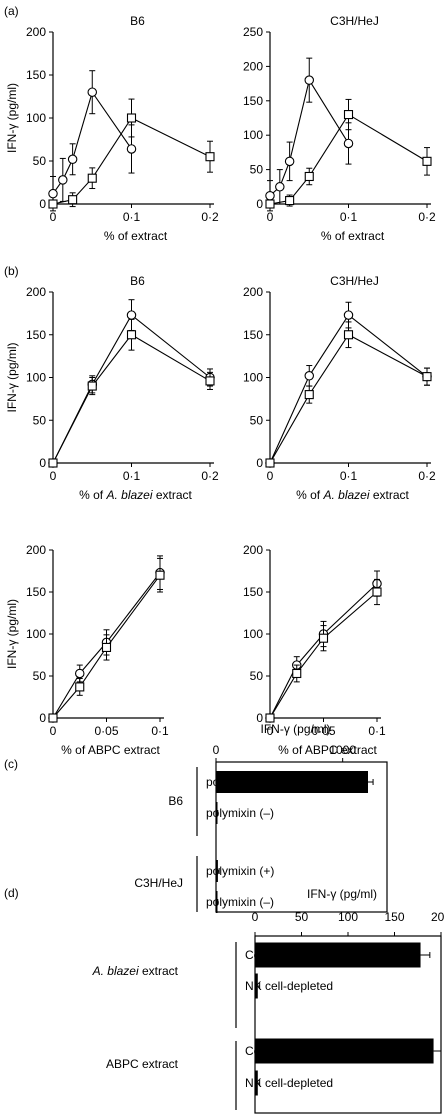 The image size is (444, 1116). What do you see at coordinates (259, 718) in the screenshot?
I see `chart6-ytick-label: 0` at bounding box center [259, 718].